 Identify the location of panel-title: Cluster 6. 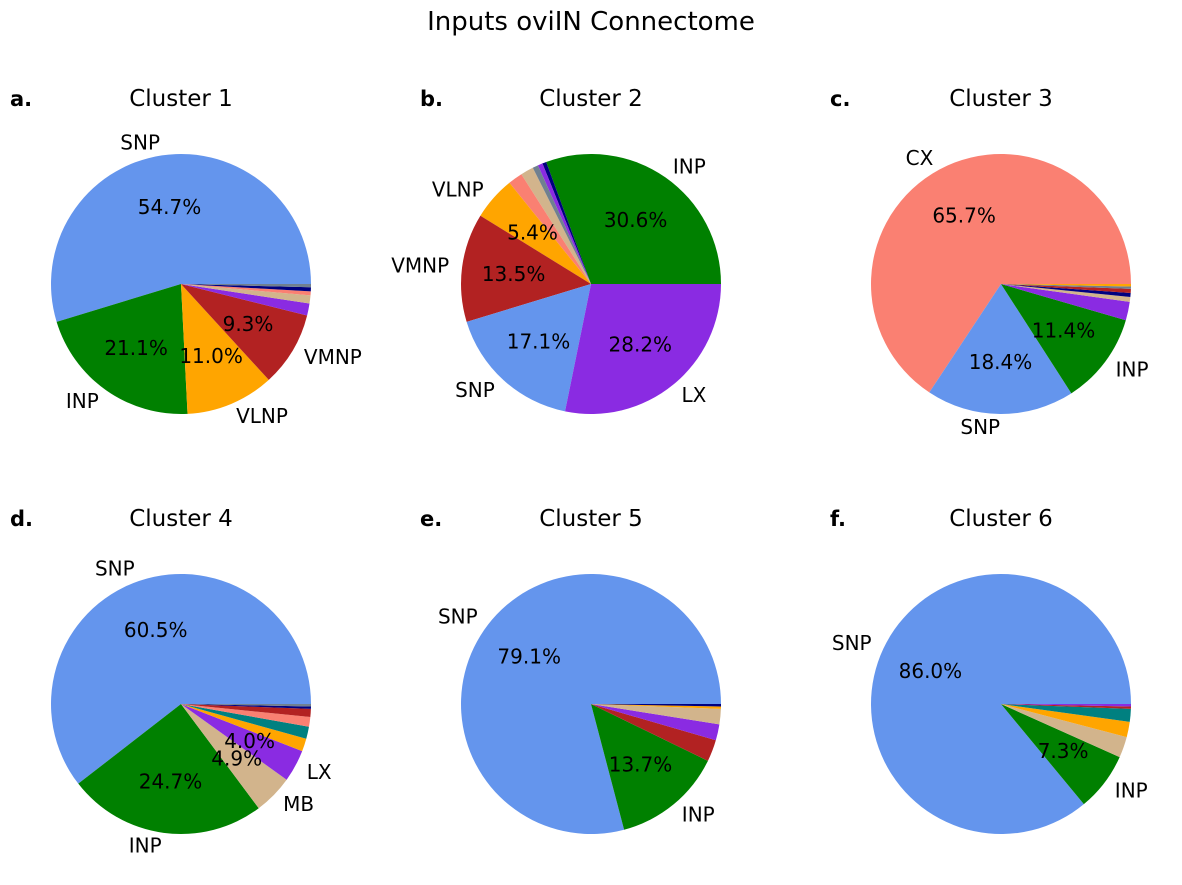
(1001, 519).